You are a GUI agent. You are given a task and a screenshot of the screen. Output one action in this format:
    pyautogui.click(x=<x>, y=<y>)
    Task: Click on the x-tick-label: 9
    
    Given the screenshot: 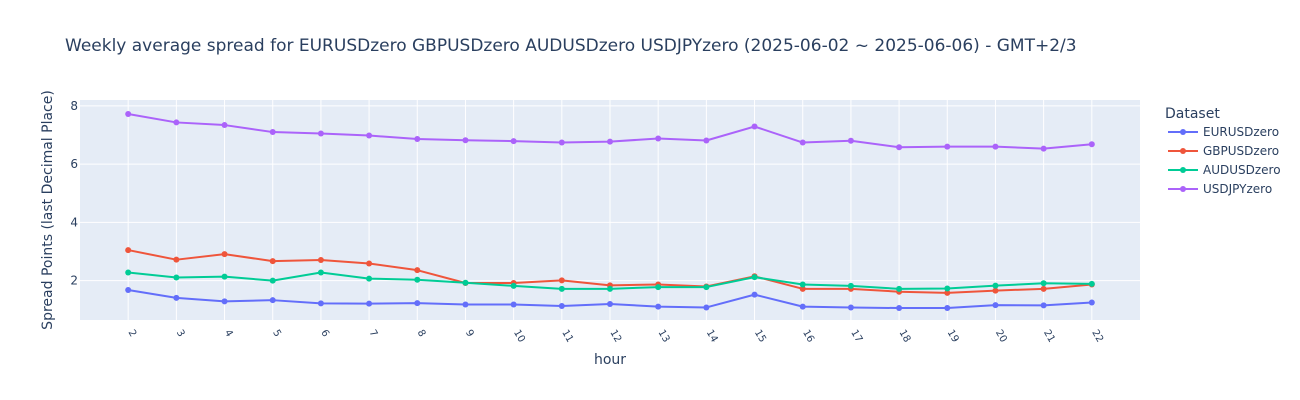 What is the action you would take?
    pyautogui.click(x=469, y=333)
    